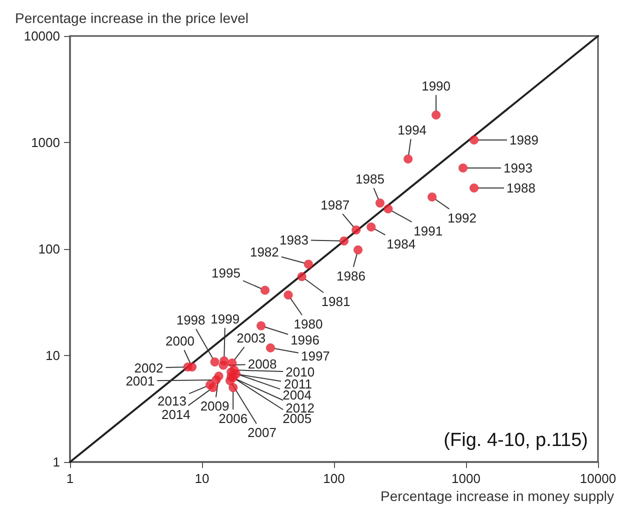 This screenshot has height=512, width=623. I want to click on y-tick-label: 1, so click(56, 462).